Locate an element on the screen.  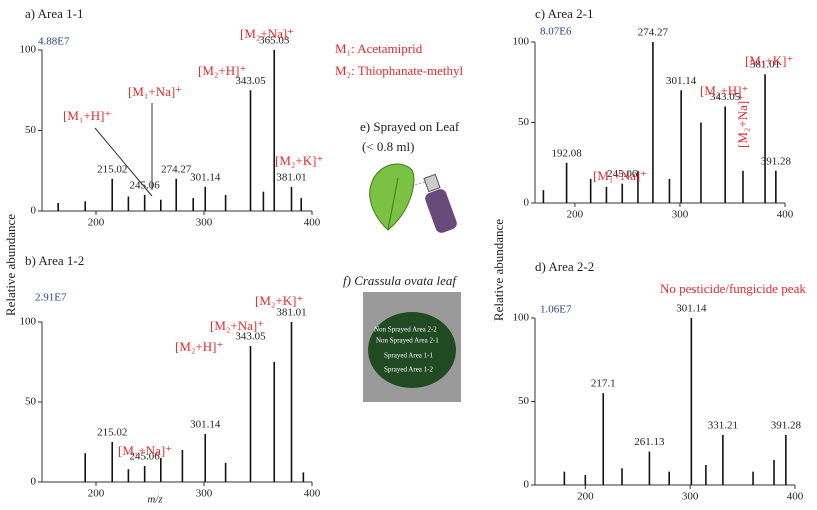
photo-label: Sprayed Area 1-2 is located at coordinates (408, 370).